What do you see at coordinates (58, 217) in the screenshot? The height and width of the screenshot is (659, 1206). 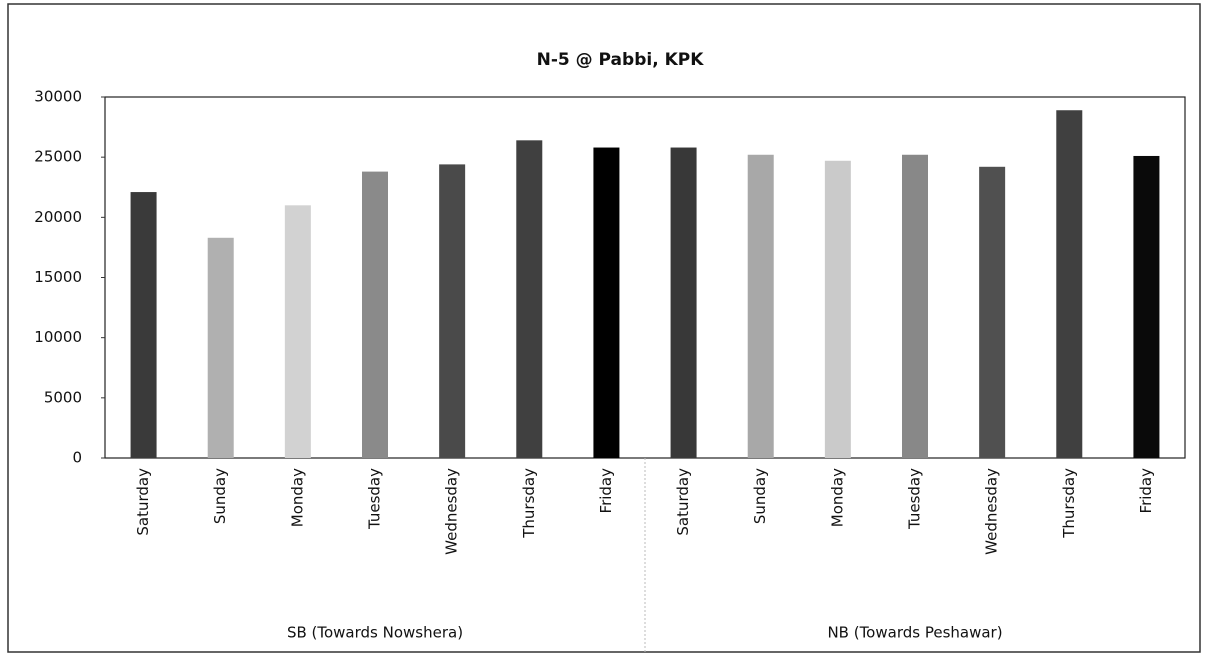 I see `y-tick-label: 20000` at bounding box center [58, 217].